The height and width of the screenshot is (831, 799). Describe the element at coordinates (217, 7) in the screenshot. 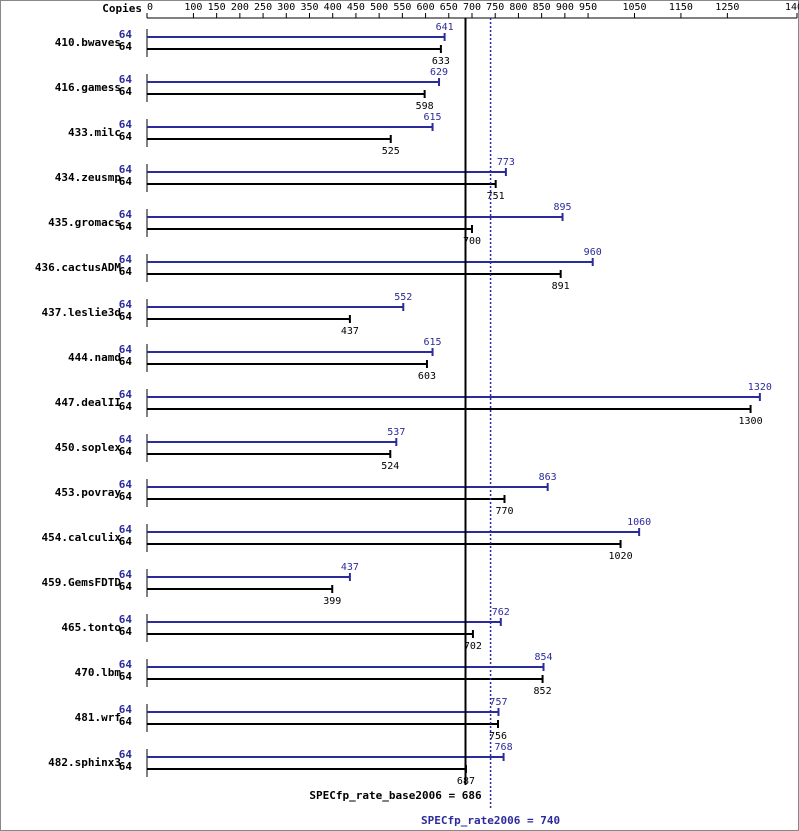

I see `x-tick-label: 150` at that location.